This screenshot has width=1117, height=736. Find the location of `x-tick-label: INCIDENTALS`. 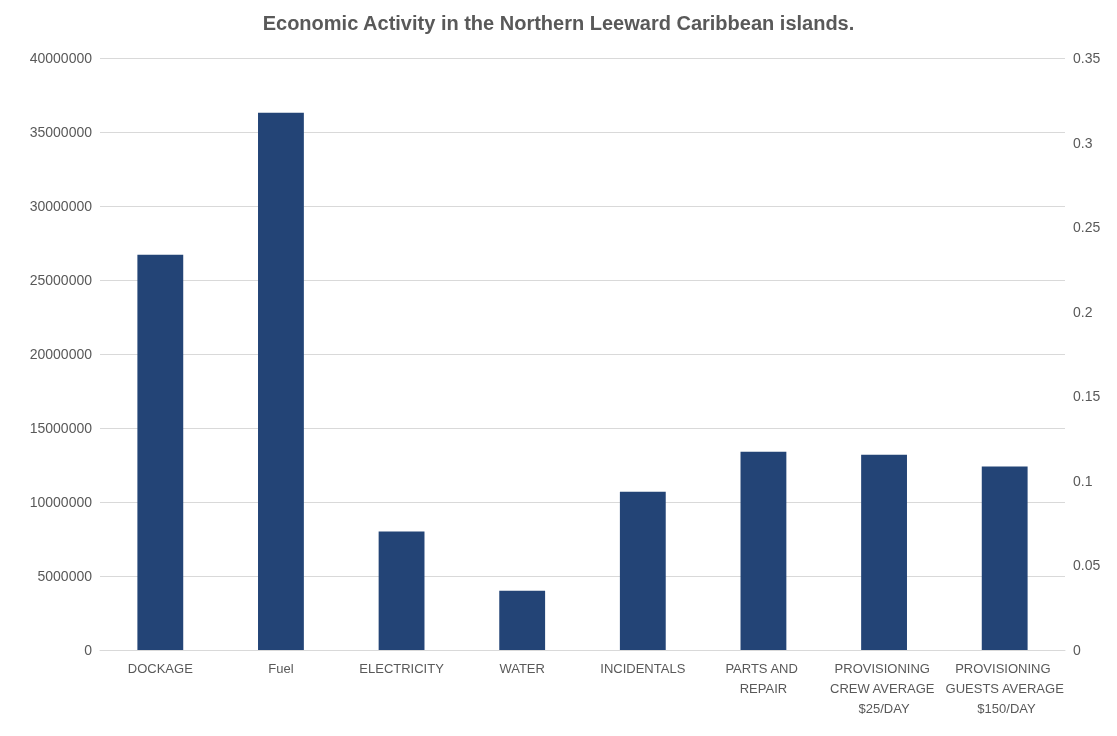

x-tick-label: INCIDENTALS is located at coordinates (643, 668).